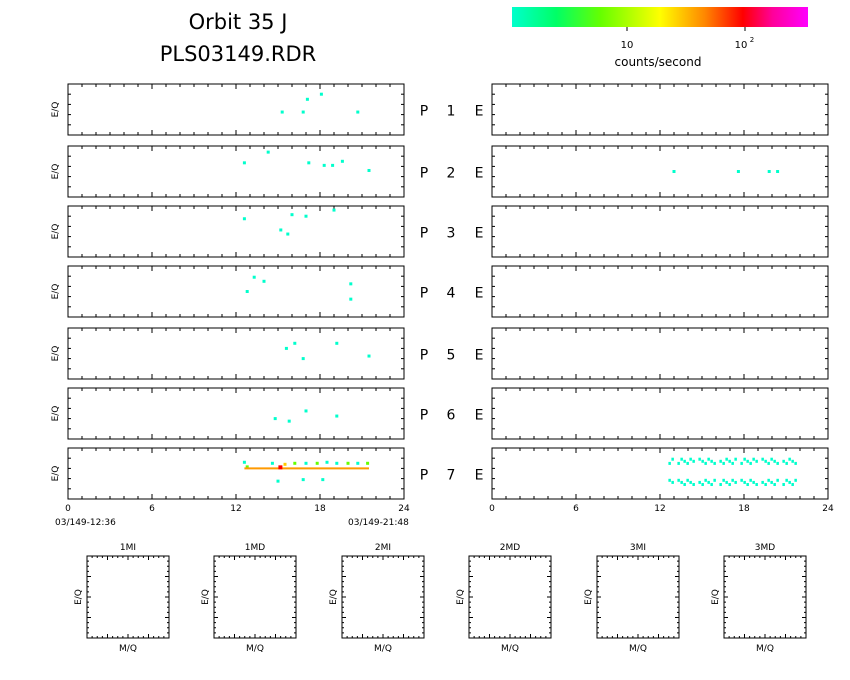 This screenshot has height=680, width=850. What do you see at coordinates (440, 413) in the screenshot?
I see `panel-row-6: E/Q P 6 E` at bounding box center [440, 413].